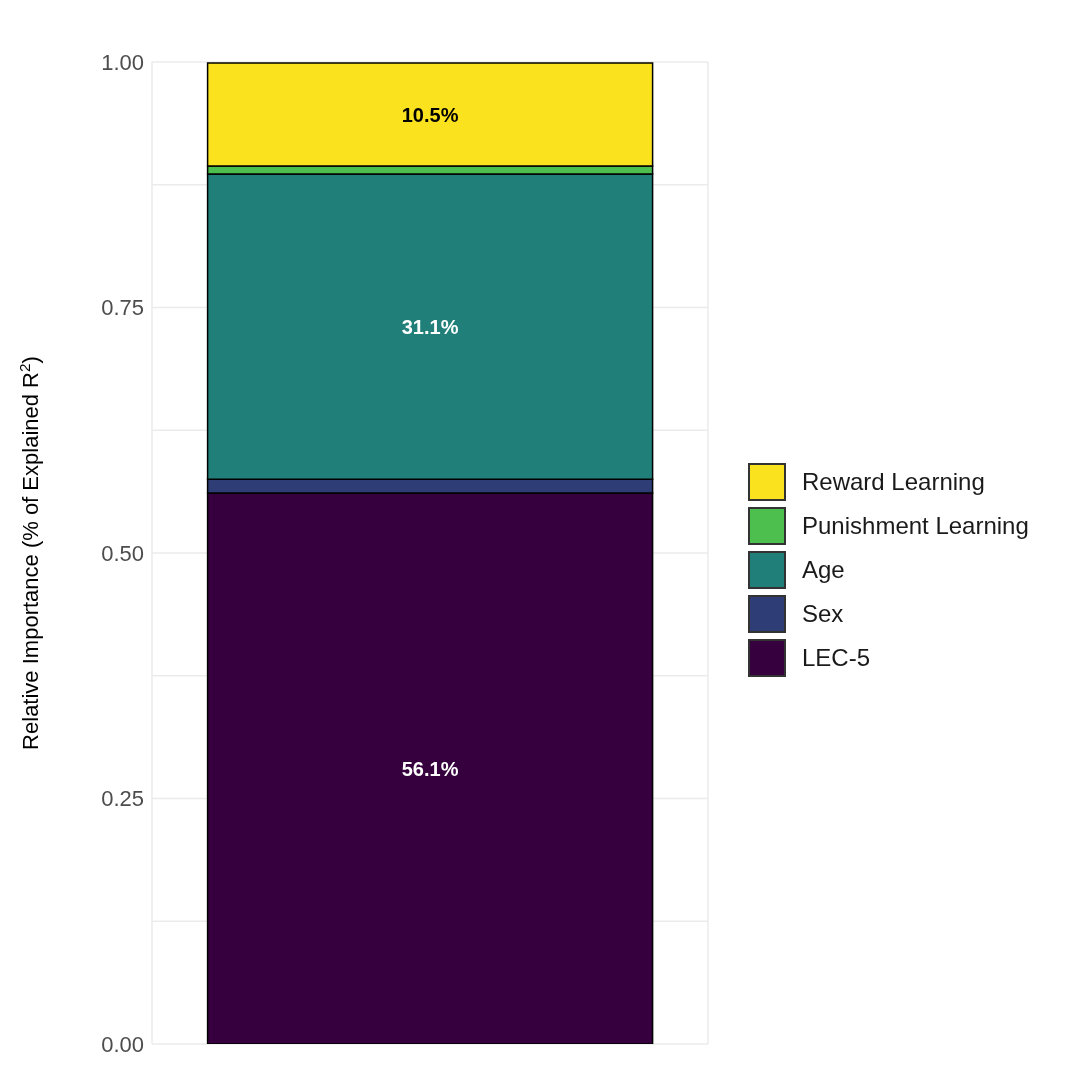 This screenshot has width=1085, height=1088. I want to click on y-tick-label: 0.25, so click(122, 799).